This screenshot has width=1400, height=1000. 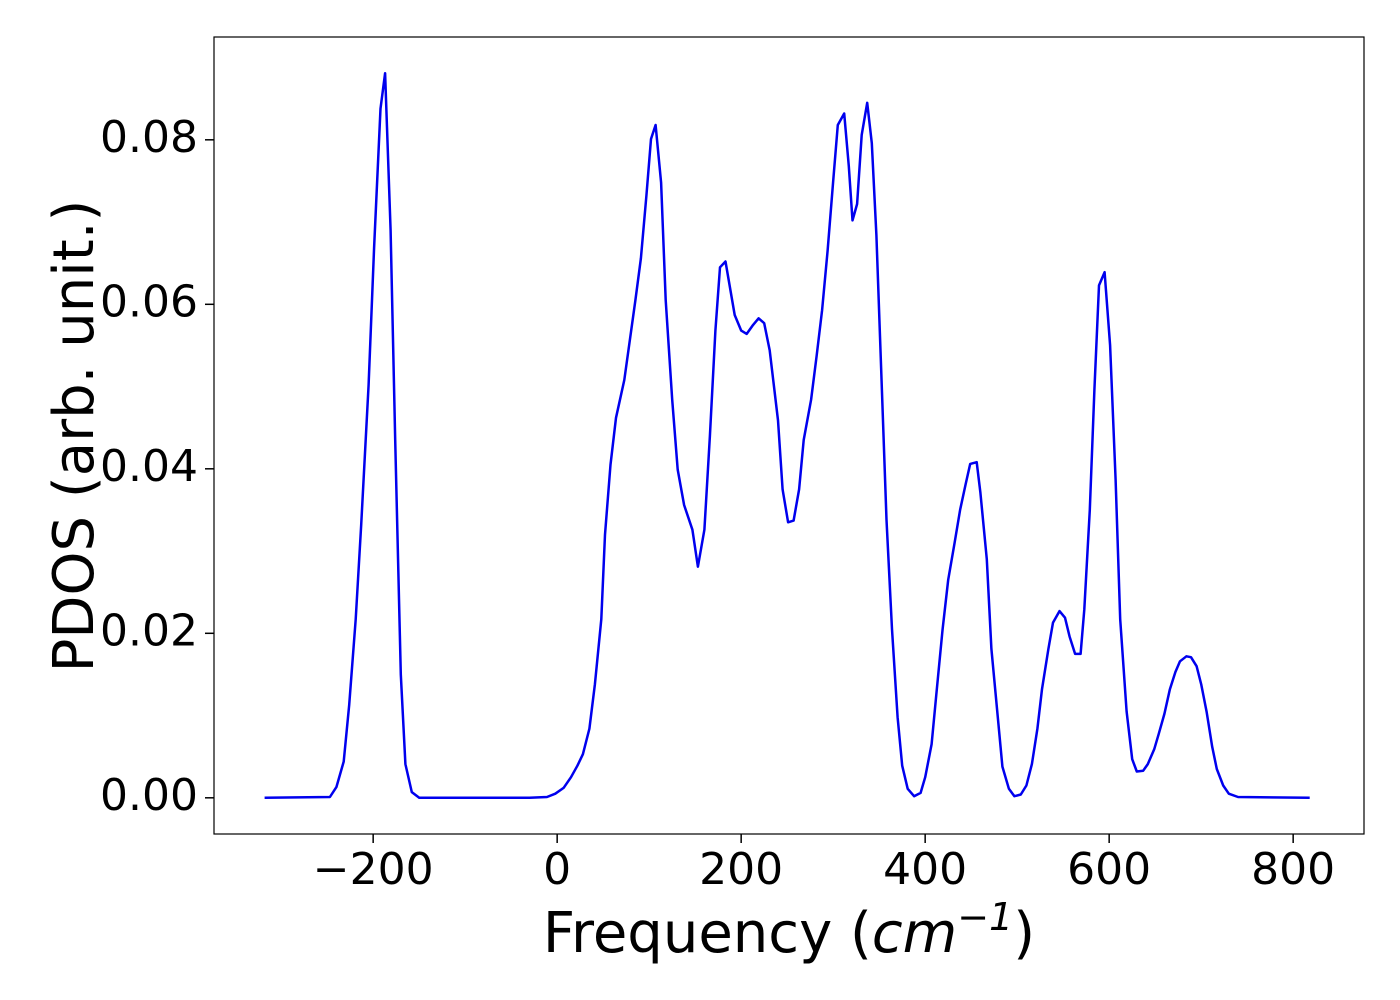 I want to click on y-axis-label: PDOS (arb. unit.), so click(x=74, y=436).